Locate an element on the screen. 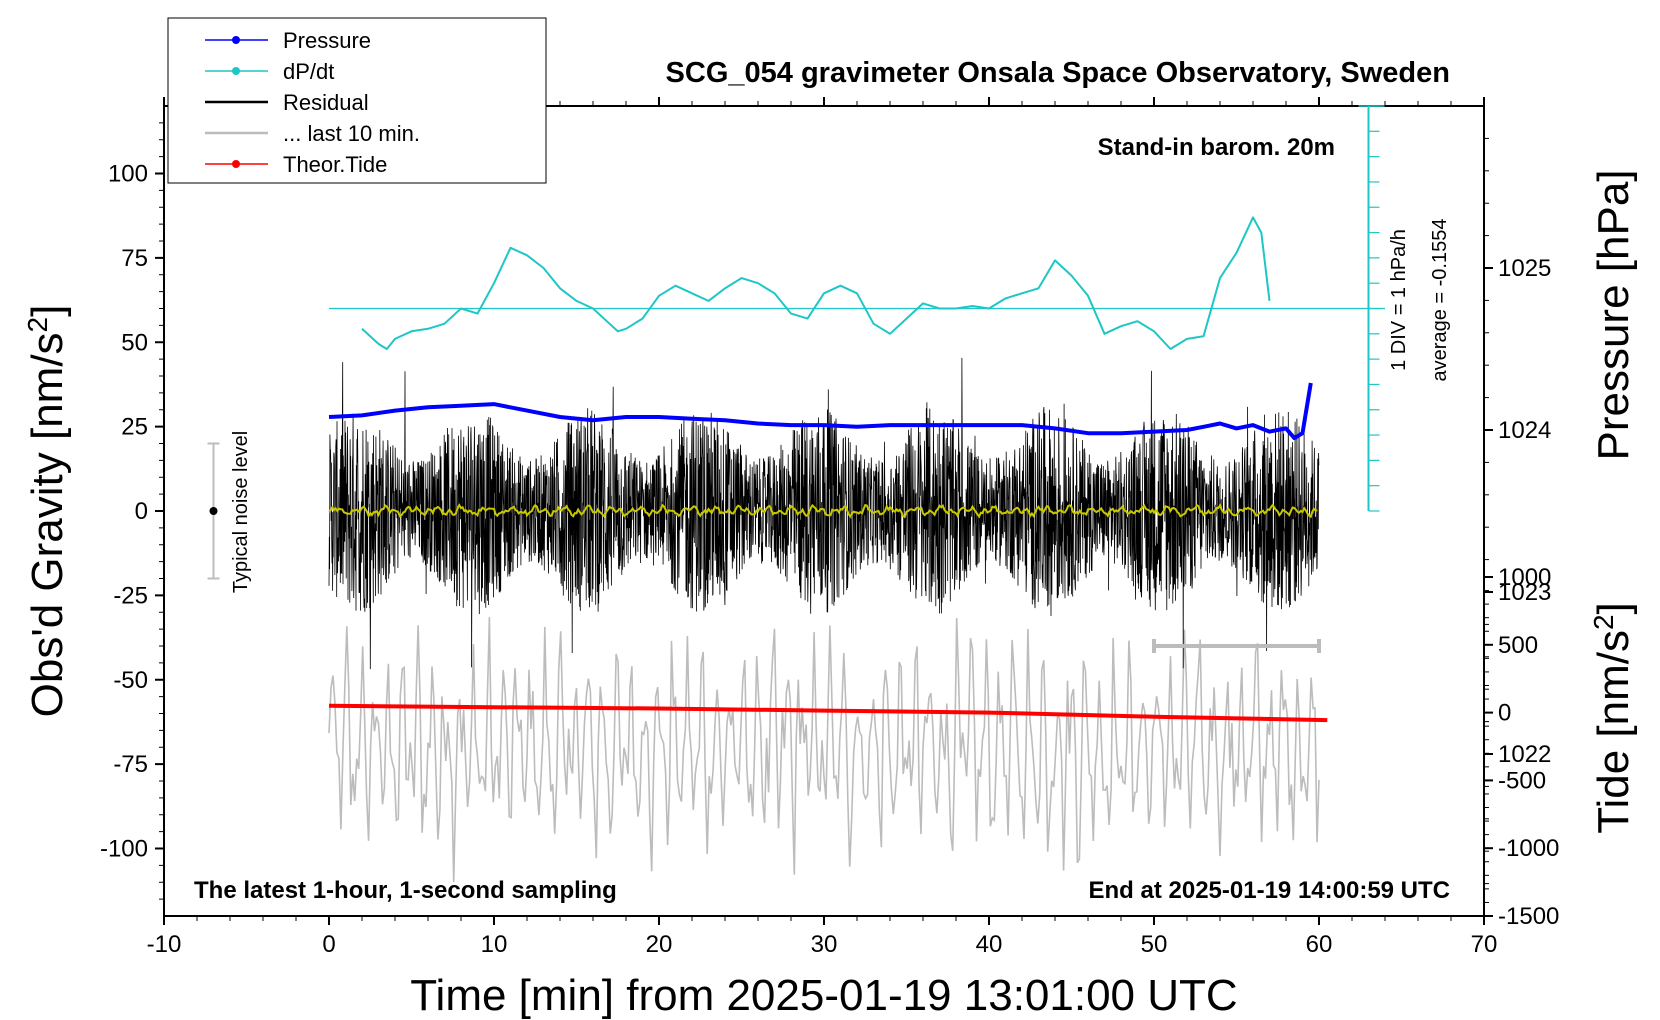 The image size is (1660, 1020). y-tick-label: -75 is located at coordinates (130, 764).